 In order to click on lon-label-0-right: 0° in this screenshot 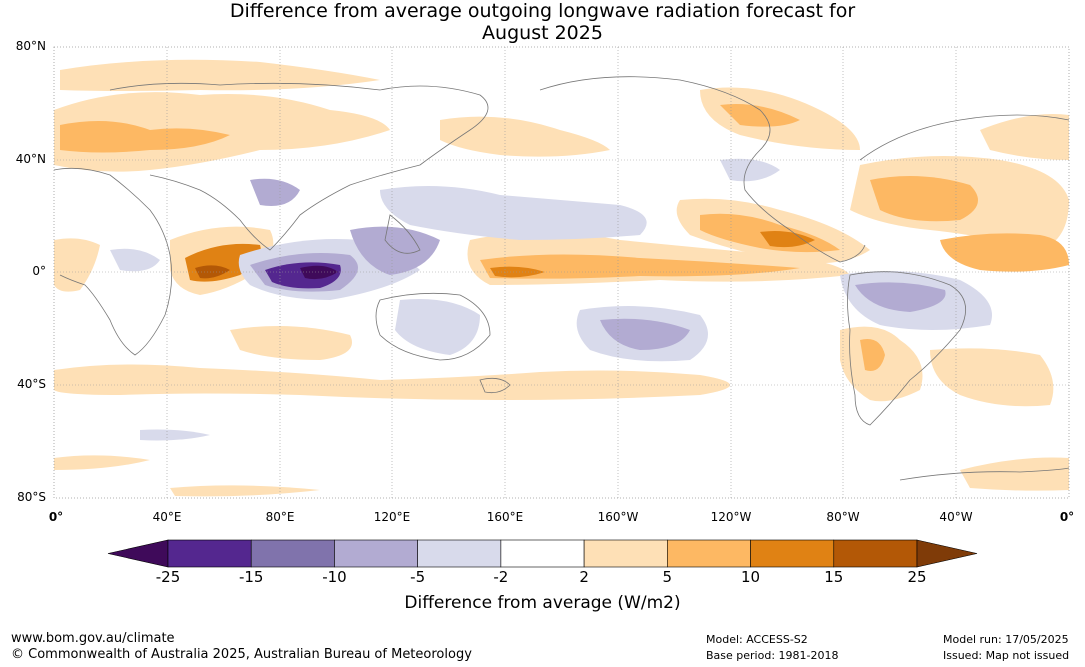, I will do `click(1067, 517)`.